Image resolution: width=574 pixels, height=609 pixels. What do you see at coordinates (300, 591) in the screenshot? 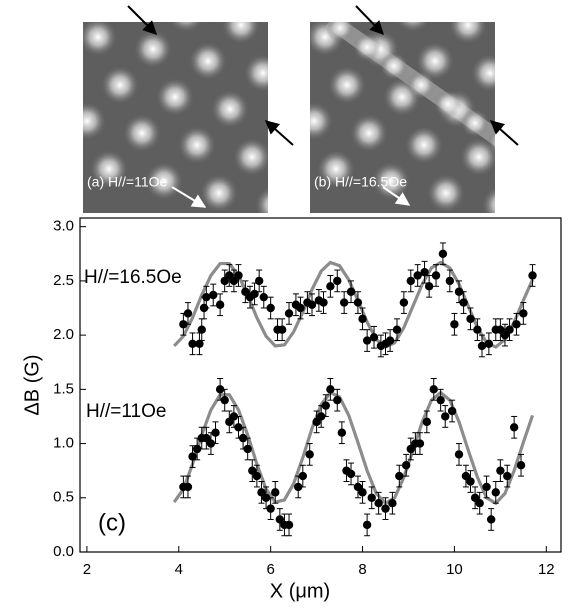
I see `x-axis-label: X (μm)` at bounding box center [300, 591].